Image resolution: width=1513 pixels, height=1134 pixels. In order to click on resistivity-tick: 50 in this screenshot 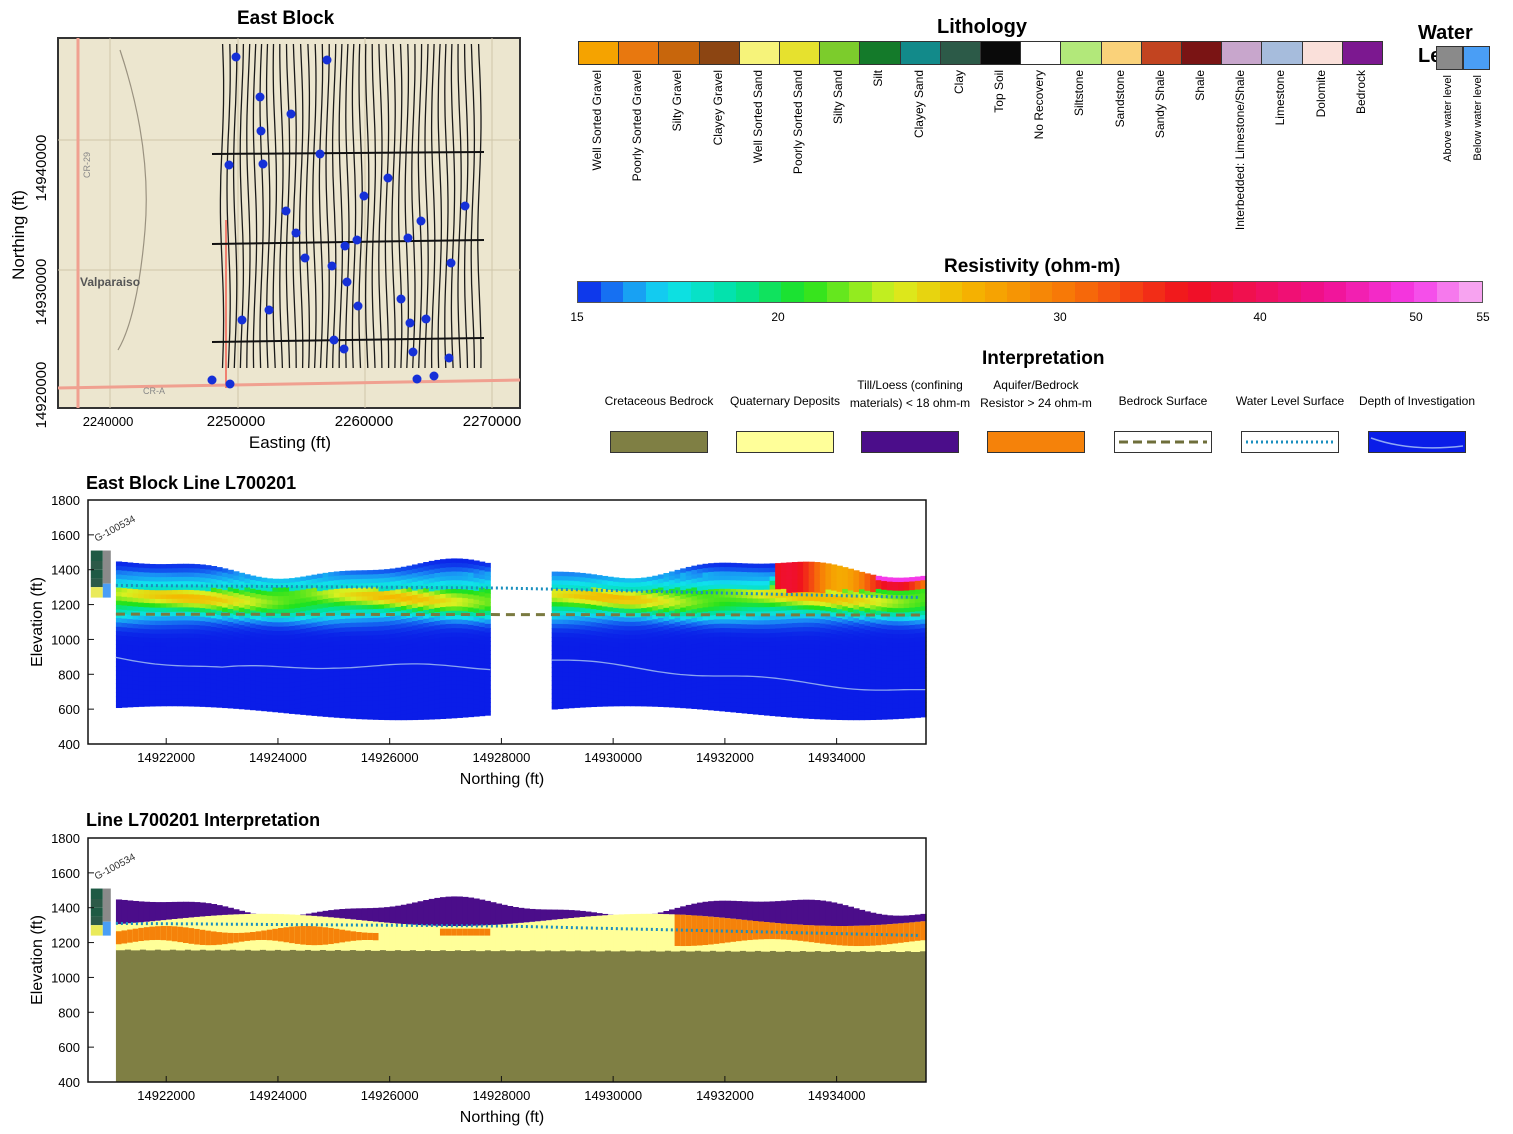, I will do `click(1416, 317)`.